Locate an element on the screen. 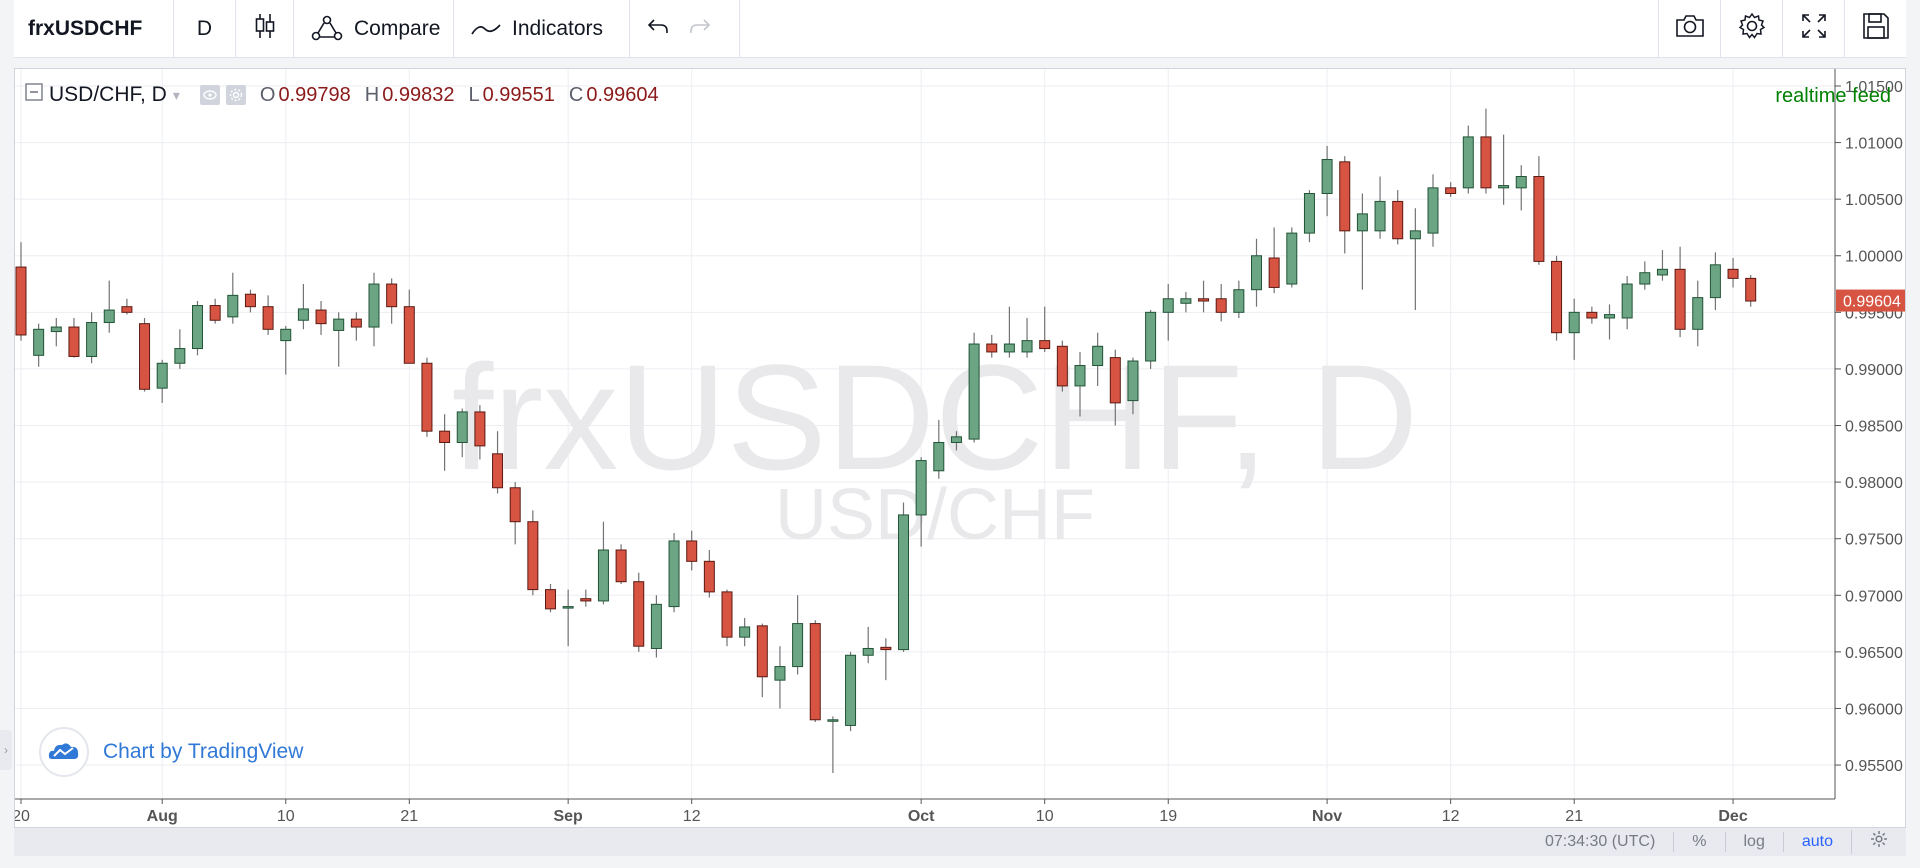 Image resolution: width=1920 pixels, height=868 pixels. price-tick-label: 1.00000 is located at coordinates (1874, 257).